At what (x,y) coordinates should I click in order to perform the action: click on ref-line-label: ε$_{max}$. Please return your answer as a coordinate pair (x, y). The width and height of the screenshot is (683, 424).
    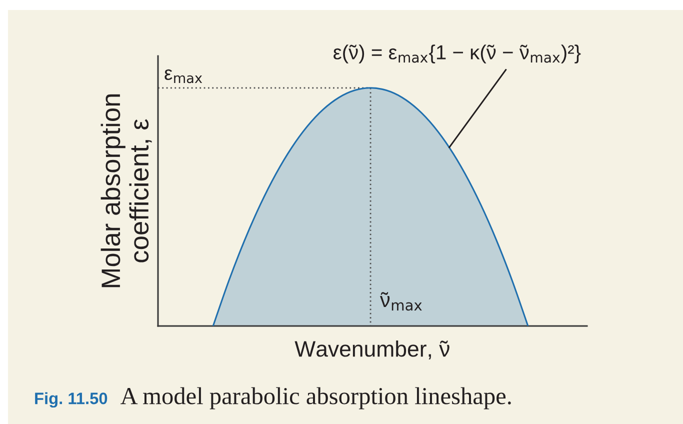
    Looking at the image, I should click on (183, 76).